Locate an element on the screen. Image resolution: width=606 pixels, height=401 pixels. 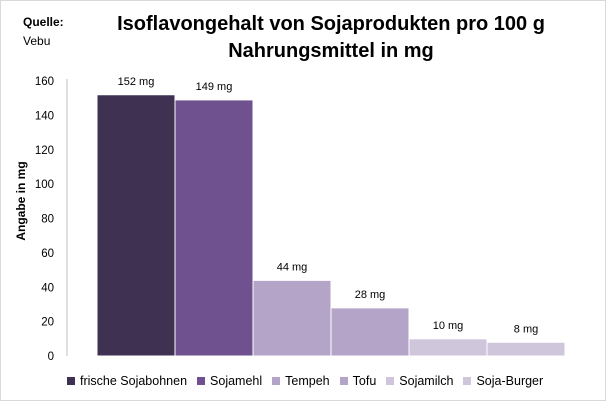
y-tick-label: 80 is located at coordinates (47, 220).